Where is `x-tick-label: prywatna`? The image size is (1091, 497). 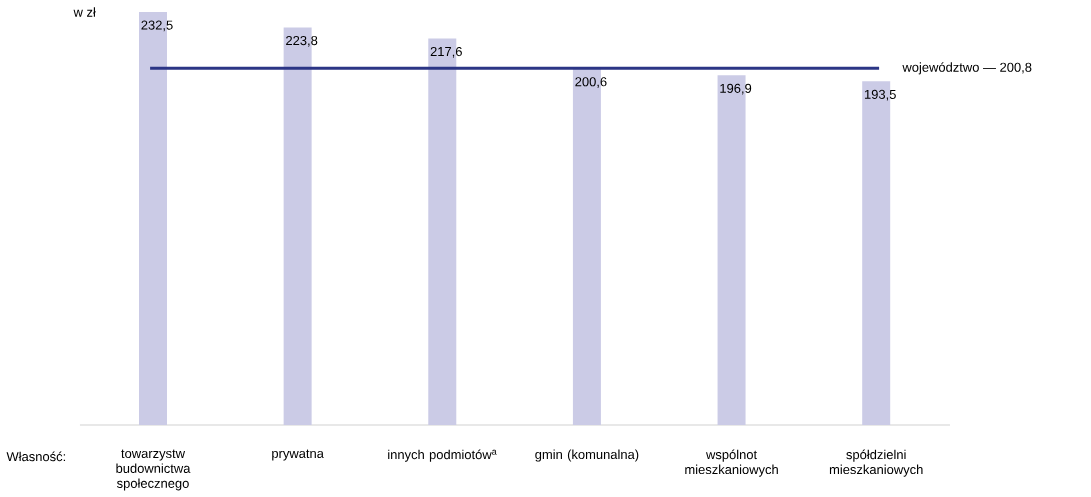
x-tick-label: prywatna is located at coordinates (298, 455).